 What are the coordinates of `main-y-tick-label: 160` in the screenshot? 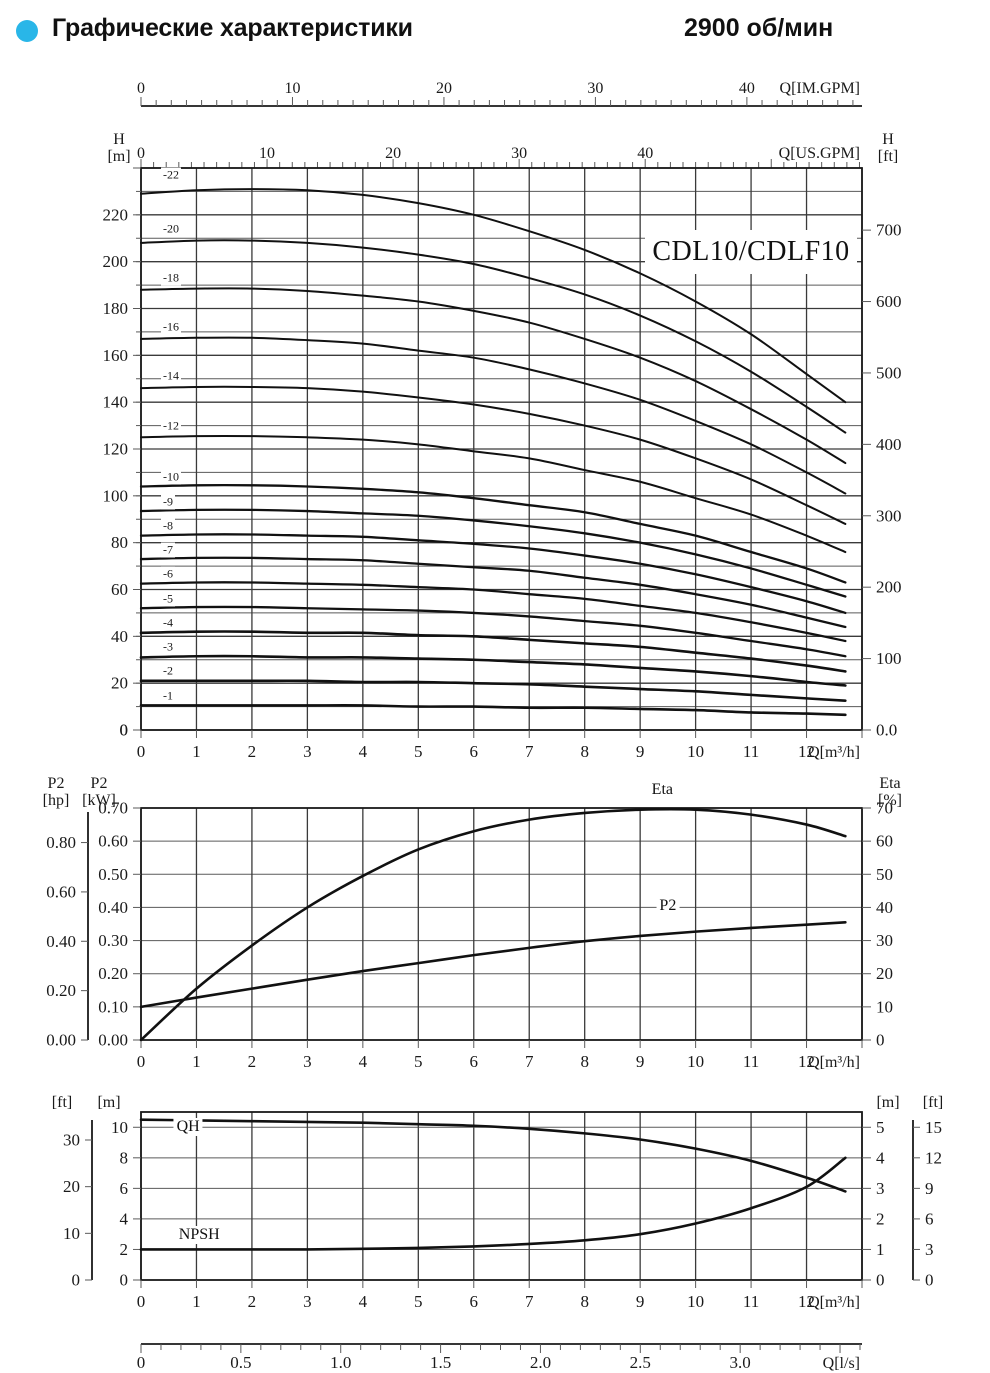 It's located at (116, 355).